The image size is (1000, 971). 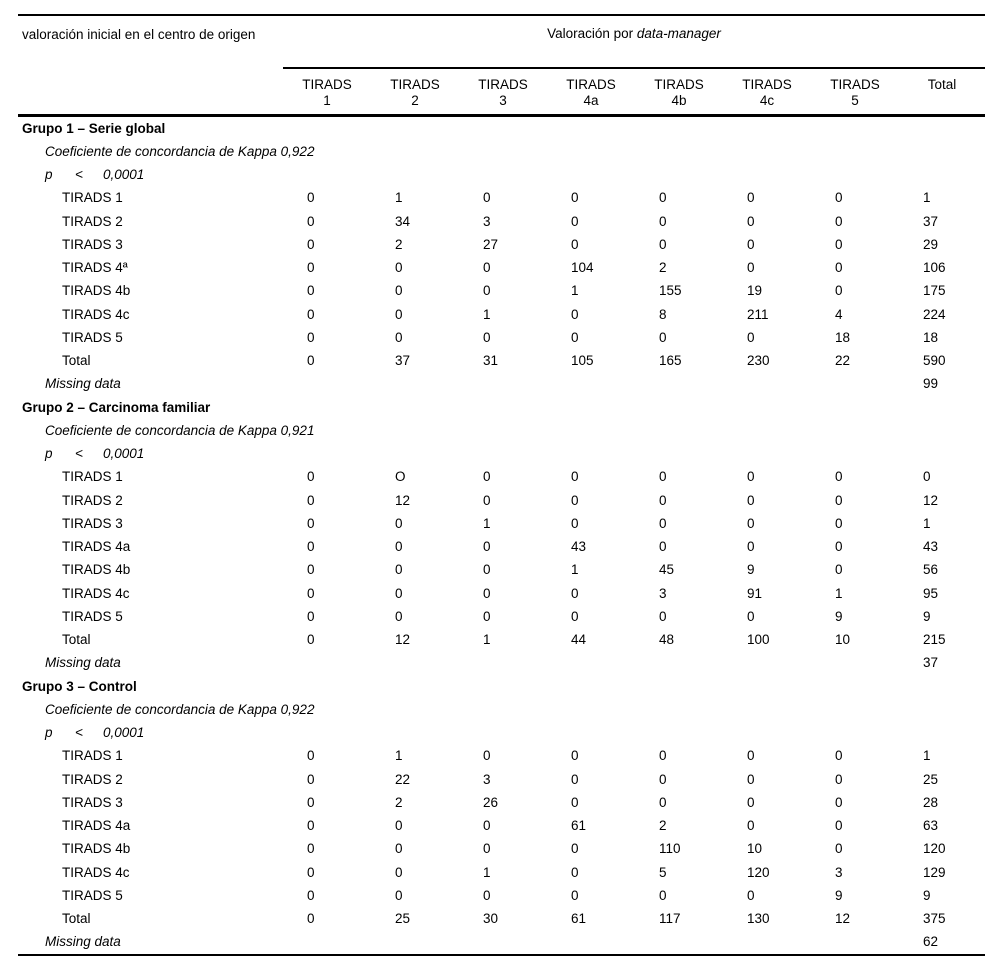 I want to click on value-cell: 91, so click(x=755, y=593).